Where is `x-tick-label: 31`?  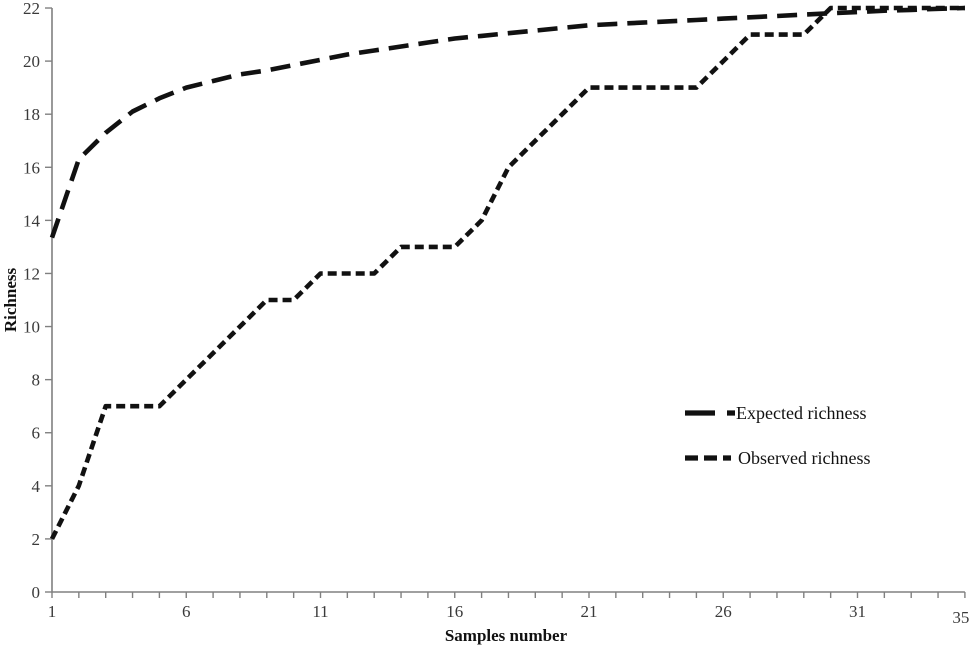 x-tick-label: 31 is located at coordinates (857, 611).